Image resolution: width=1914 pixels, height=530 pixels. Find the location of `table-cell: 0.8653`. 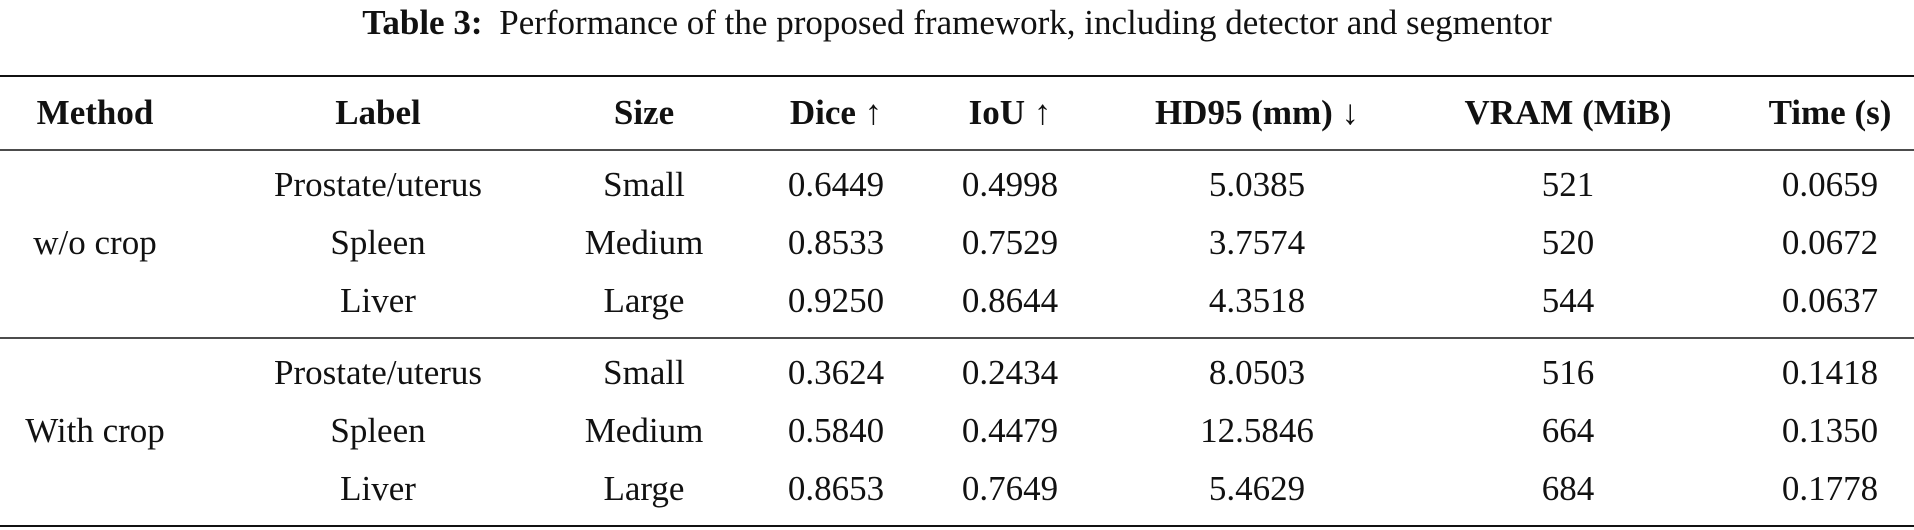

table-cell: 0.8653 is located at coordinates (836, 488).